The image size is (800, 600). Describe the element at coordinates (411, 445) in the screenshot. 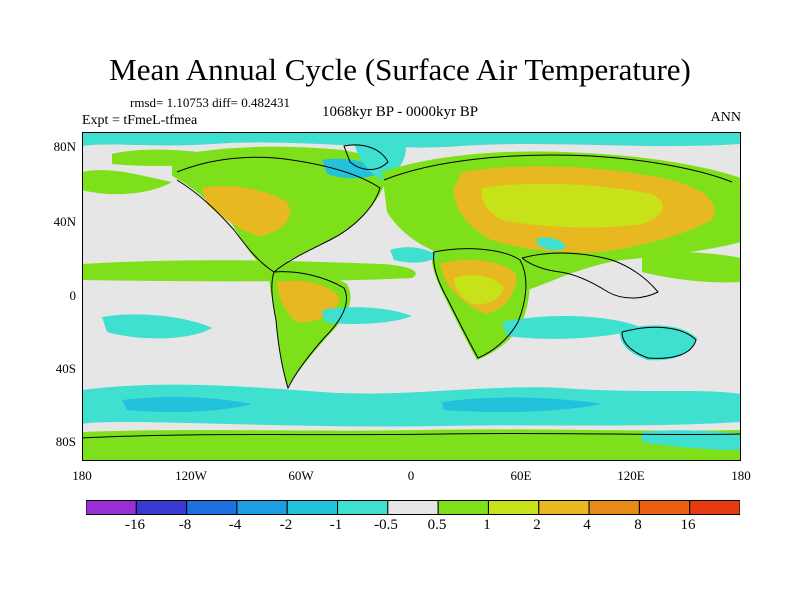

I see `antarctic-green` at that location.